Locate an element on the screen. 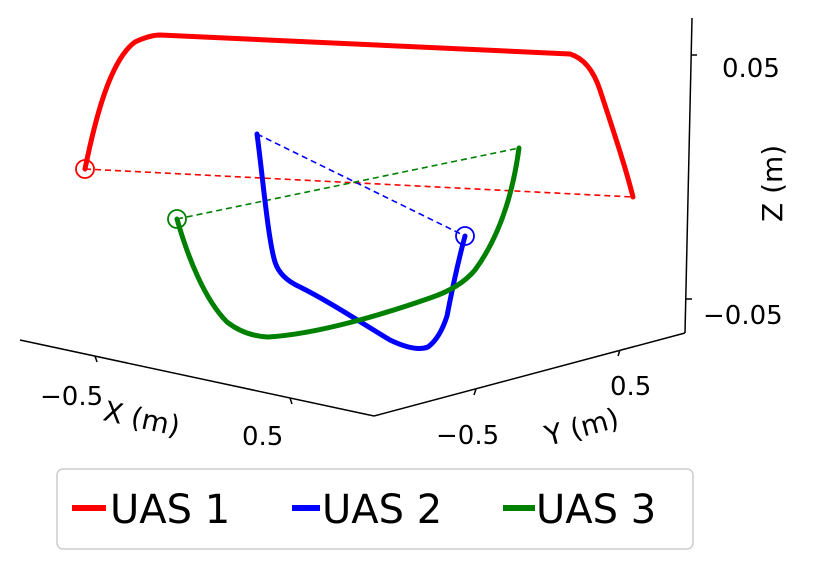 Image resolution: width=830 pixels, height=563 pixels. z-axis-label: Z (m) is located at coordinates (772, 183).